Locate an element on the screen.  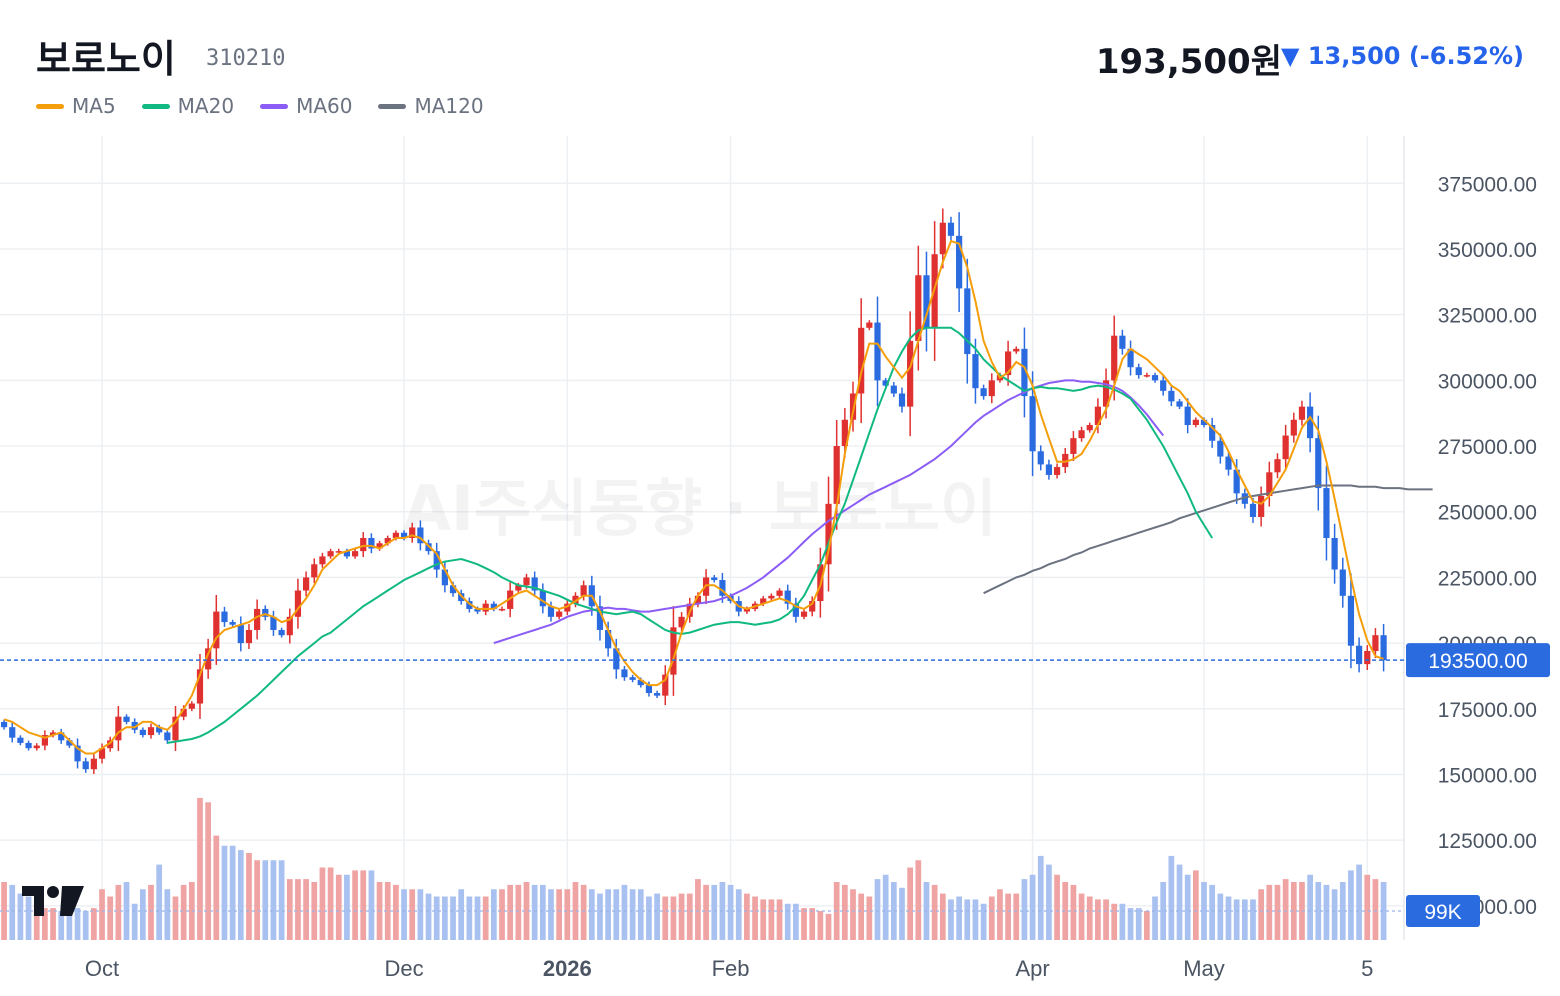
y-tick-label: 175000.00 is located at coordinates (1487, 710).